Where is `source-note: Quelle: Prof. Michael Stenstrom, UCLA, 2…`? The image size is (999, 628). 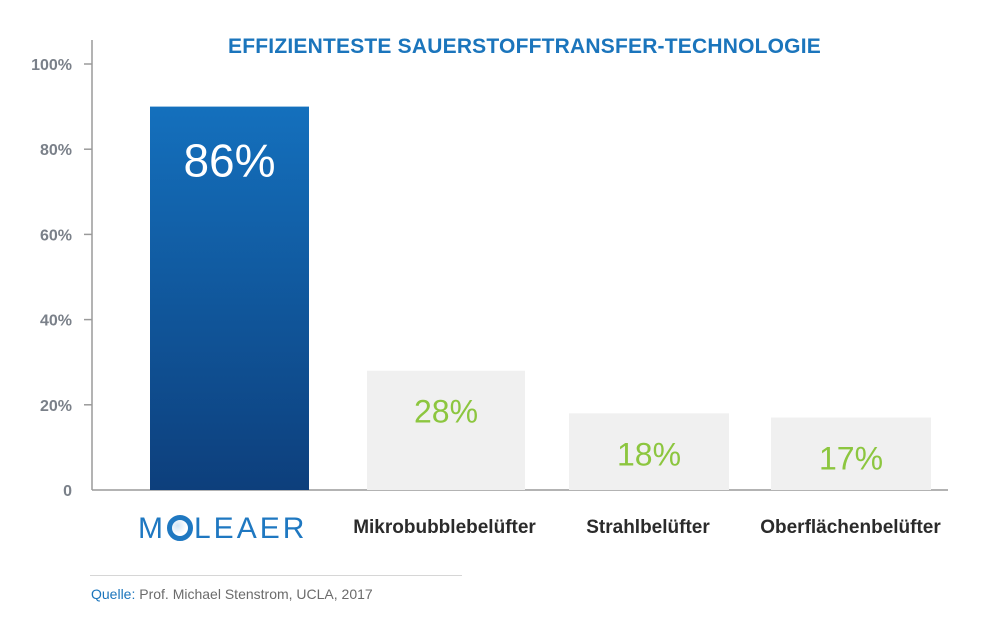
source-note: Quelle: Prof. Michael Stenstrom, UCLA, 2… is located at coordinates (232, 594).